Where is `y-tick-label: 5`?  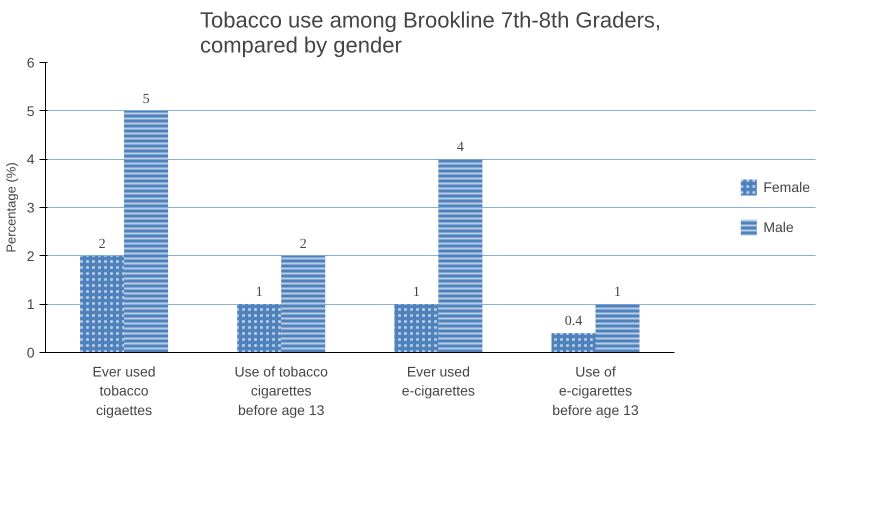
y-tick-label: 5 is located at coordinates (30, 110).